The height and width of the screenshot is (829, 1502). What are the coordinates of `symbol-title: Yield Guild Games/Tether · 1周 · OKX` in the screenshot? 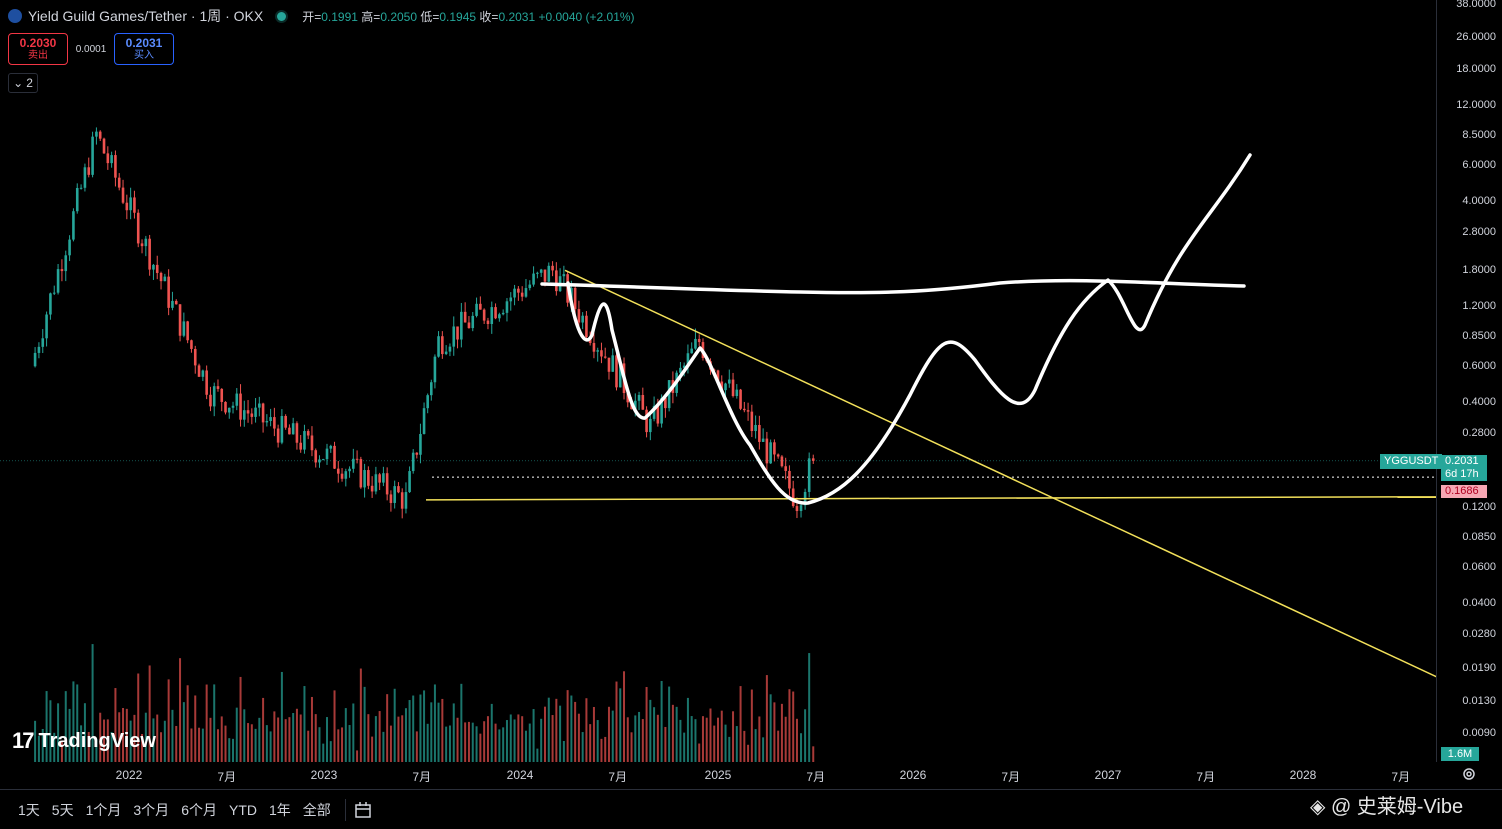 It's located at (146, 16).